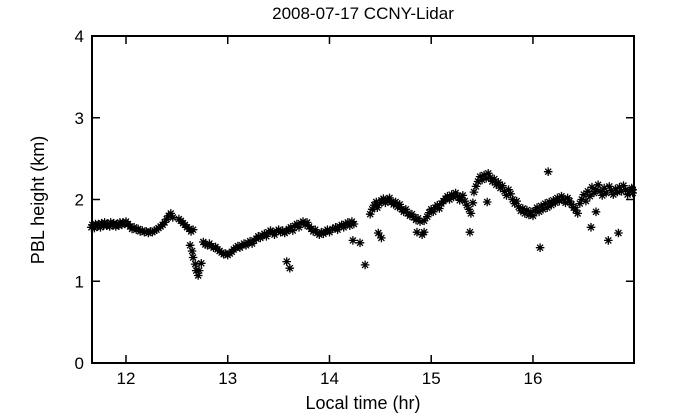 The image size is (700, 420). I want to click on y-axis-label: PBL height (km), so click(38, 200).